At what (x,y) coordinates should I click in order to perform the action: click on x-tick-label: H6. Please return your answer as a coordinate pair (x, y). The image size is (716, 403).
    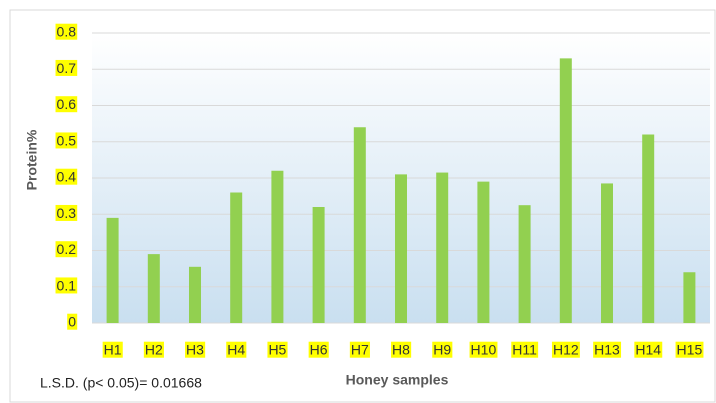
    Looking at the image, I should click on (319, 350).